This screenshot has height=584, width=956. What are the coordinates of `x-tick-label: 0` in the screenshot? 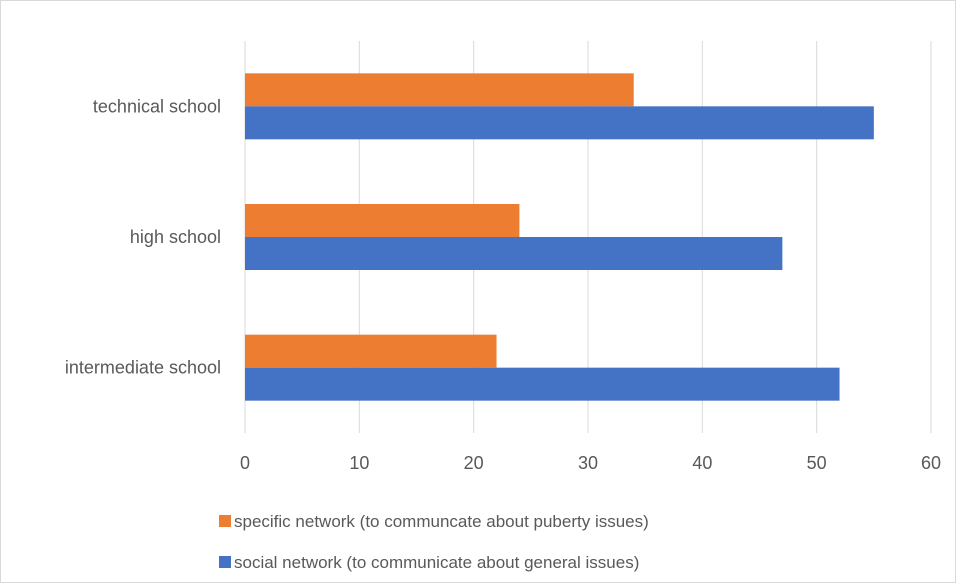 It's located at (245, 463).